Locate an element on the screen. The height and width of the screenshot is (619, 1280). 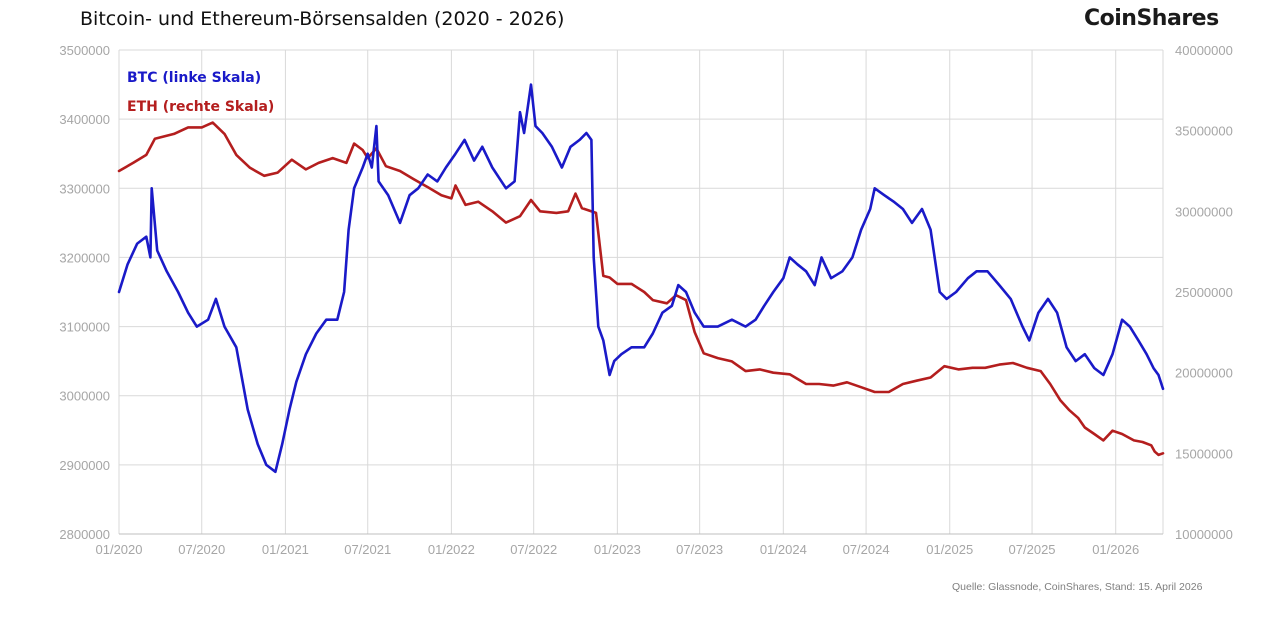
x-tick-label: 07/2023 is located at coordinates (699, 549).